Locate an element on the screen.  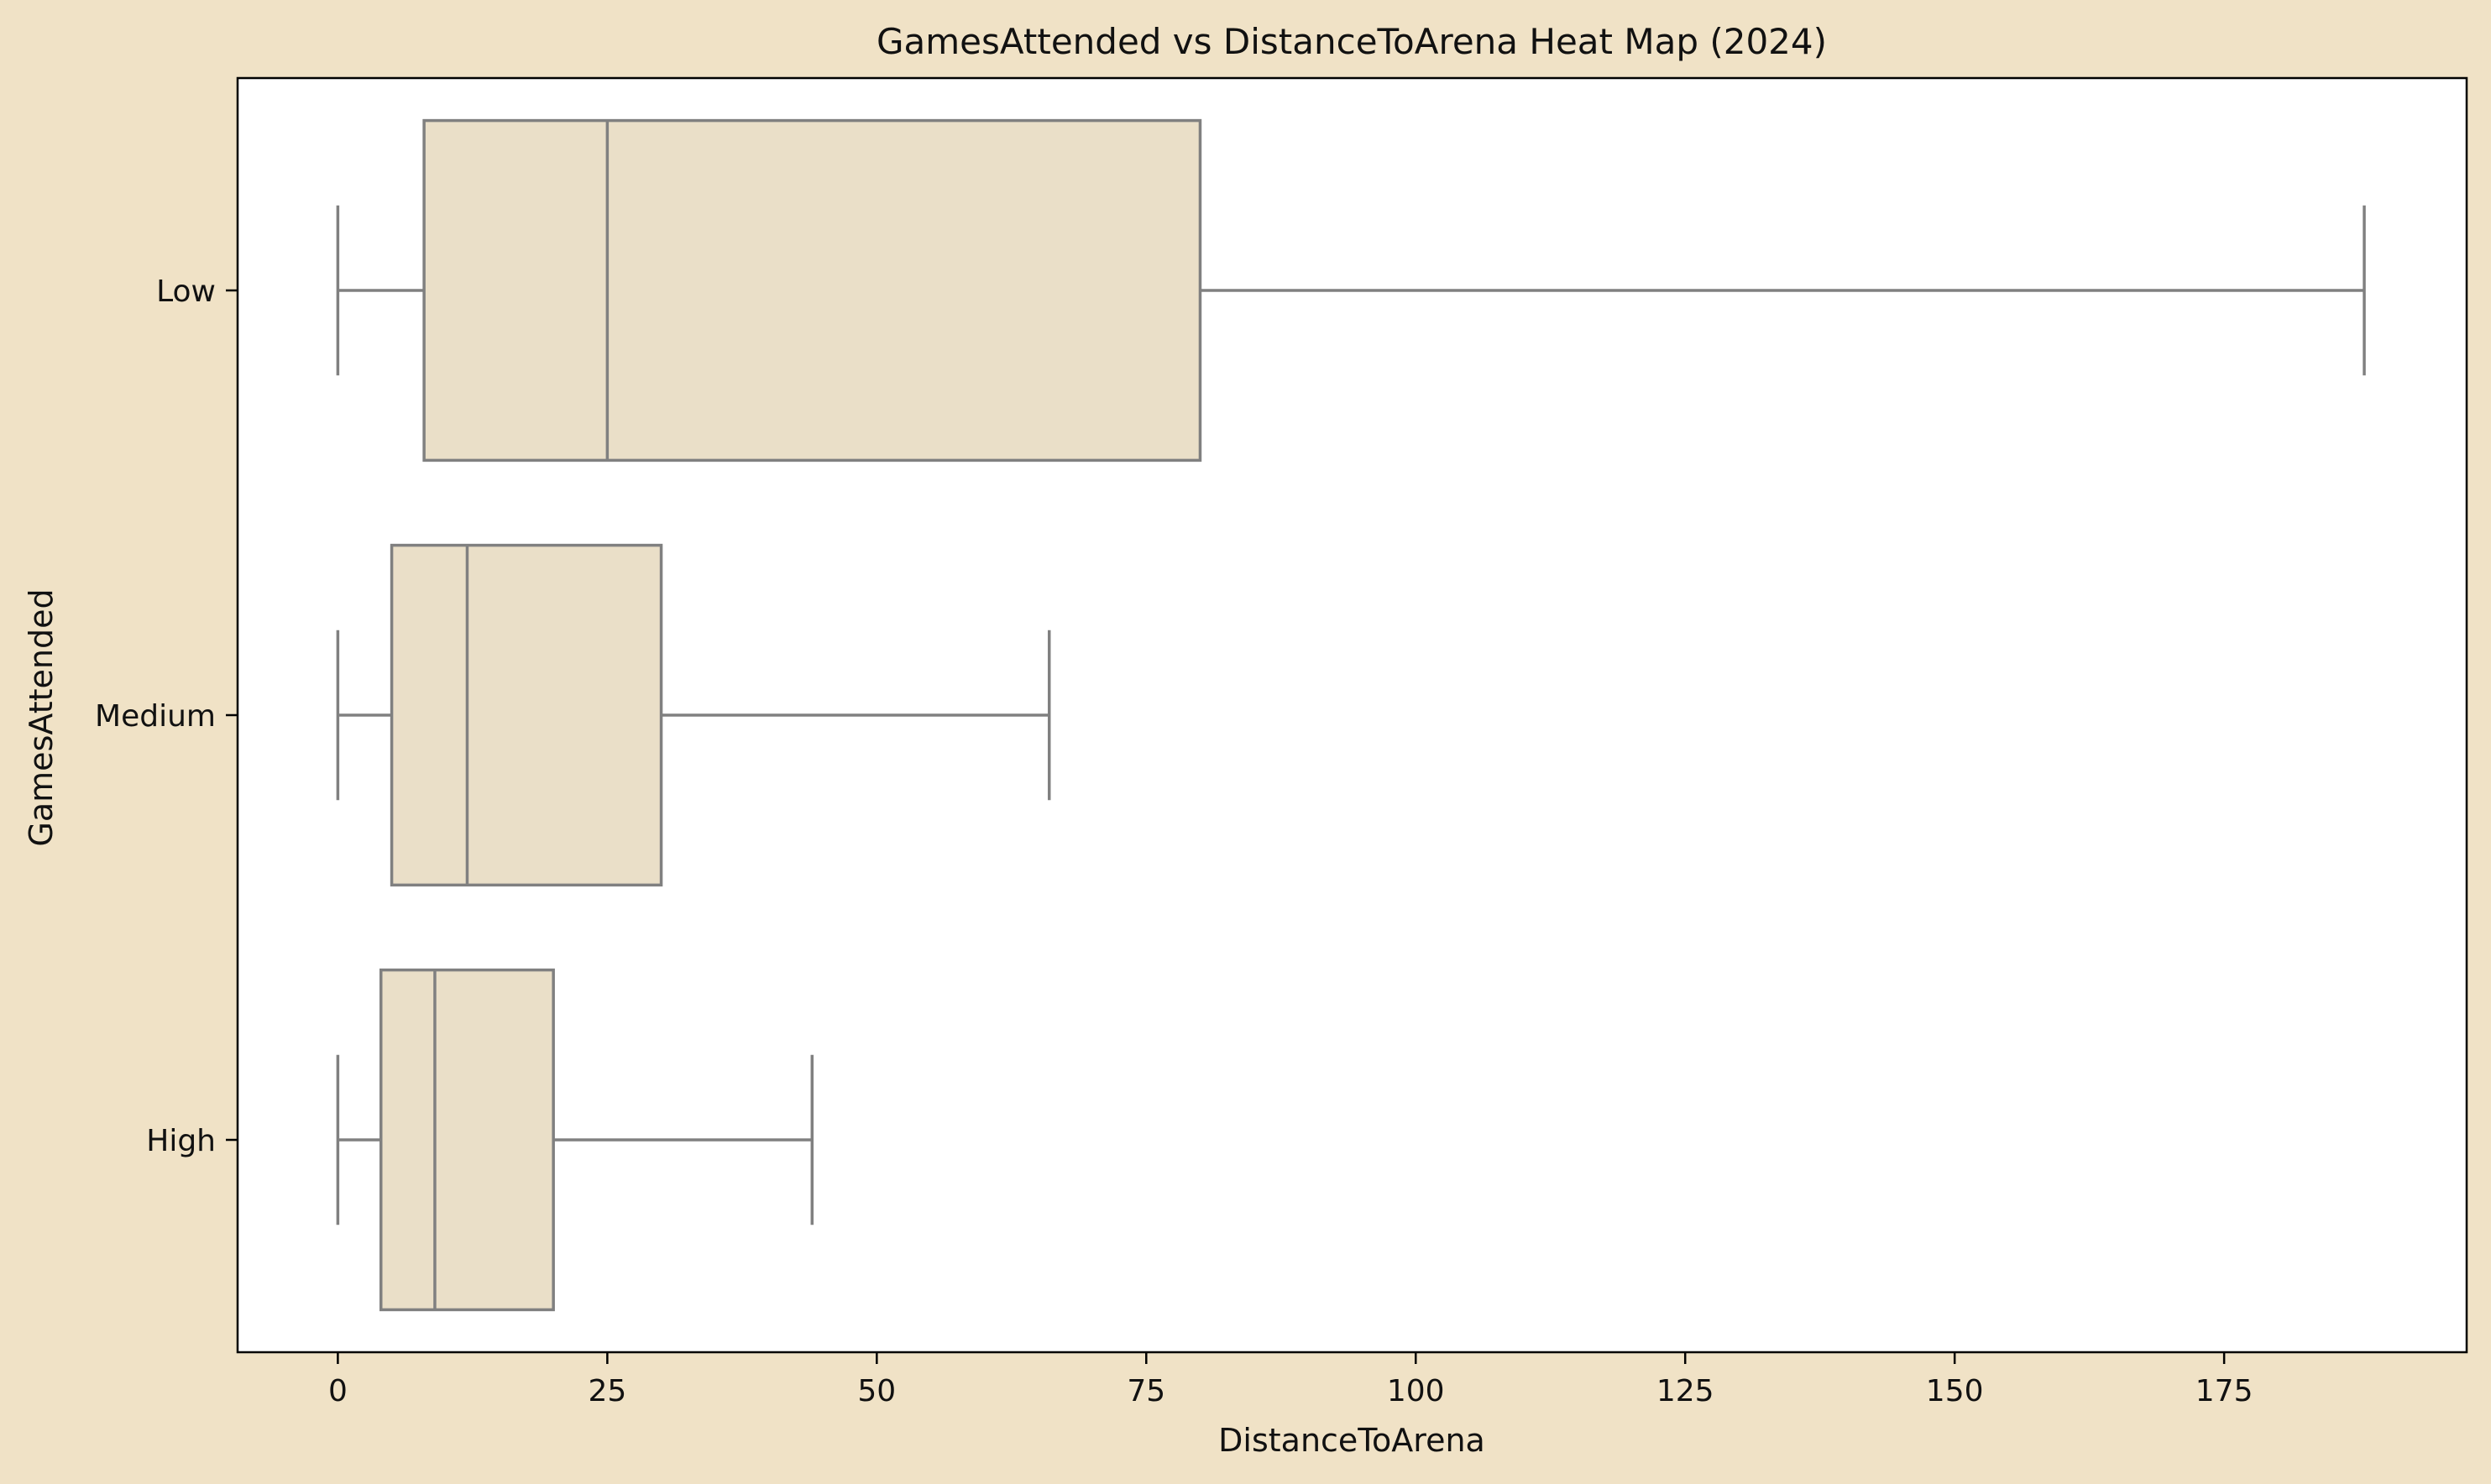
box-medium is located at coordinates (526, 715).